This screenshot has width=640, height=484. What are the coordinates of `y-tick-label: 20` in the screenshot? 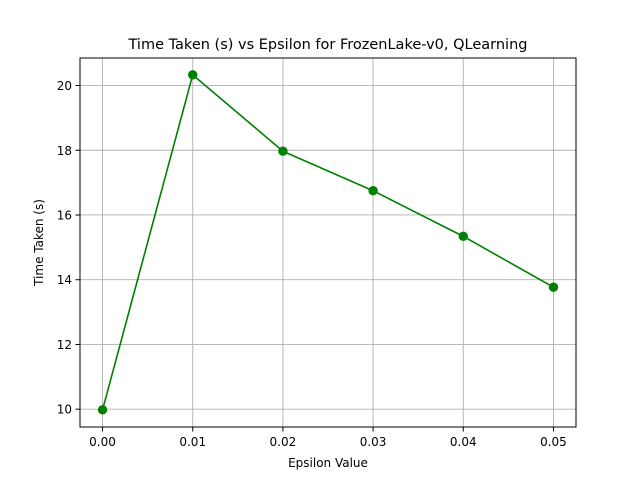 It's located at (64, 86).